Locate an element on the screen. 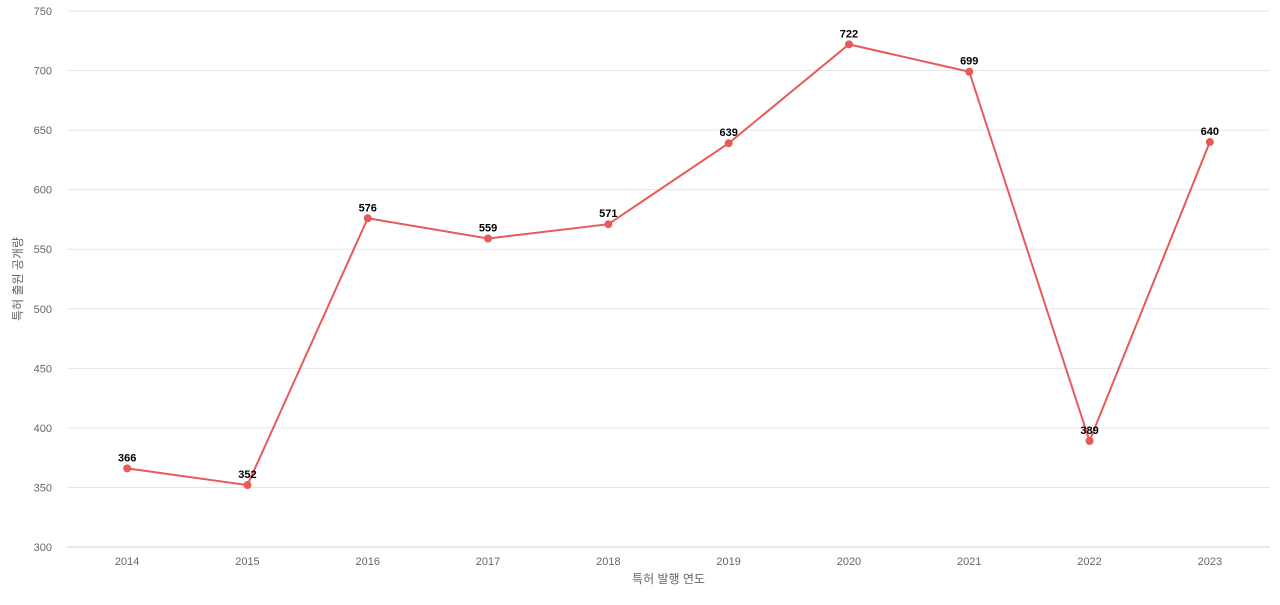  y-tick-label: 300 is located at coordinates (43, 548).